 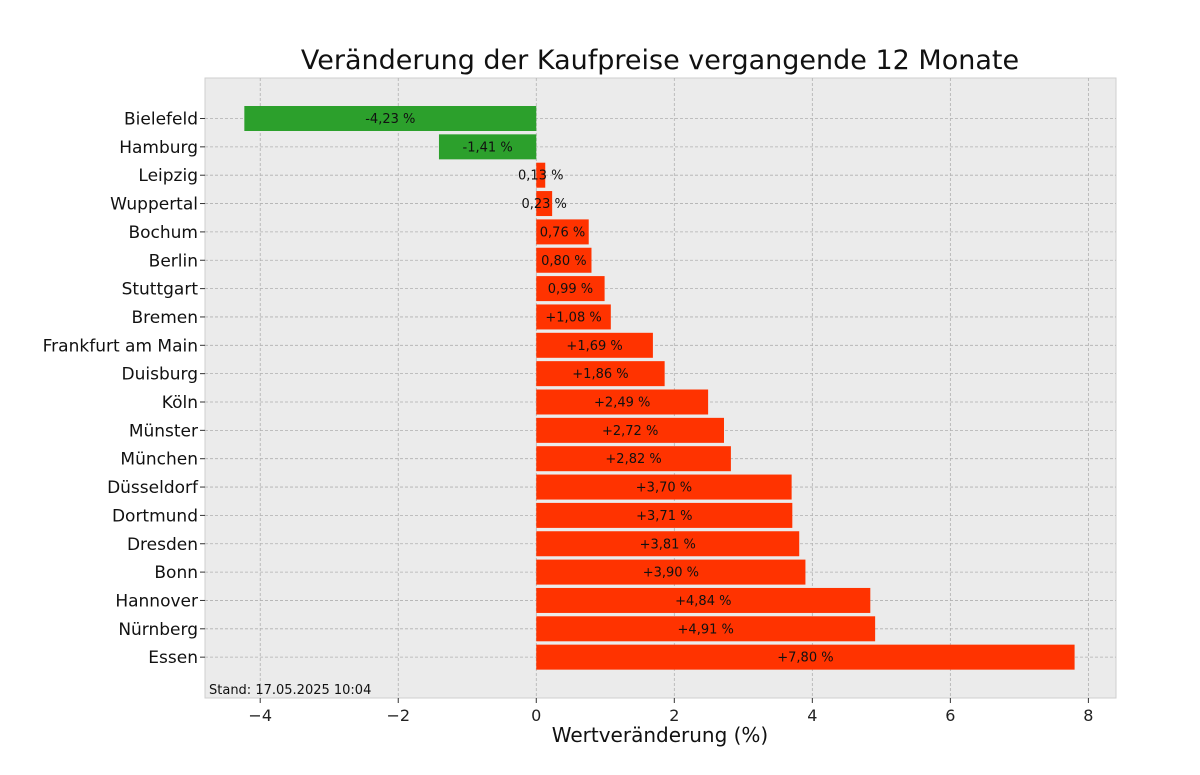 I want to click on y-tick-label: Dortmund, so click(x=155, y=516).